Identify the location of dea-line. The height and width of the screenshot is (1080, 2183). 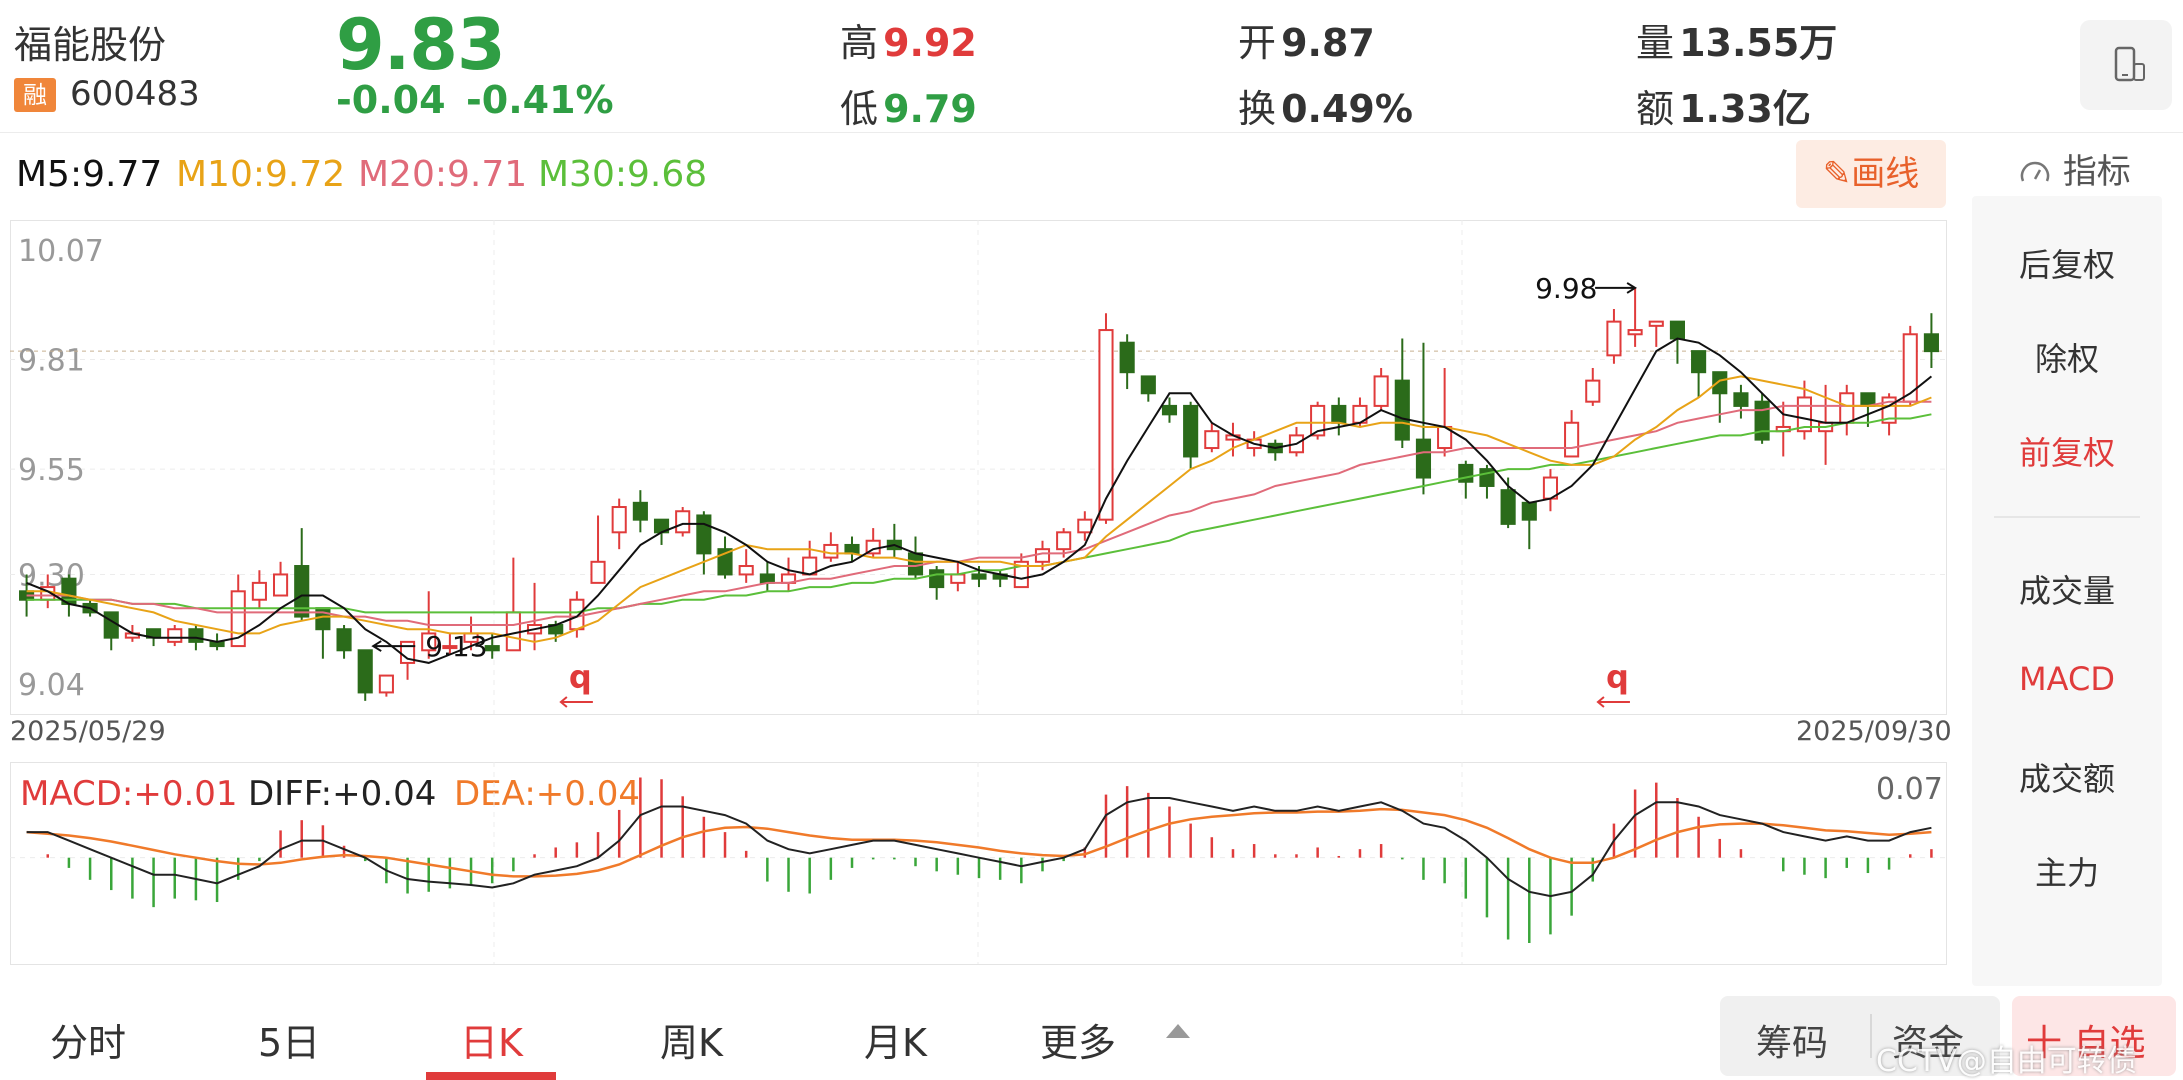
(979, 842).